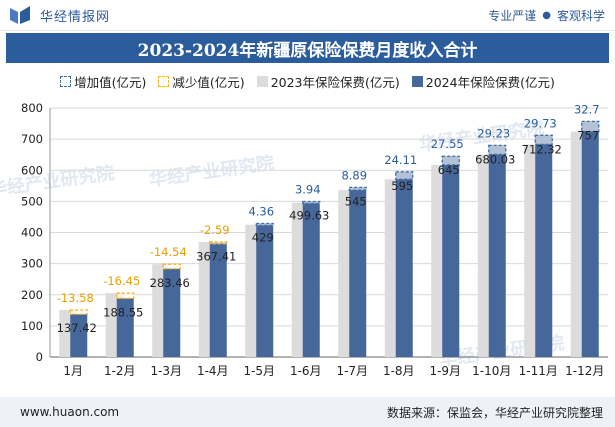 Image resolution: width=615 pixels, height=427 pixels. What do you see at coordinates (588, 135) in the screenshot?
I see `value-label-2024-11: 757` at bounding box center [588, 135].